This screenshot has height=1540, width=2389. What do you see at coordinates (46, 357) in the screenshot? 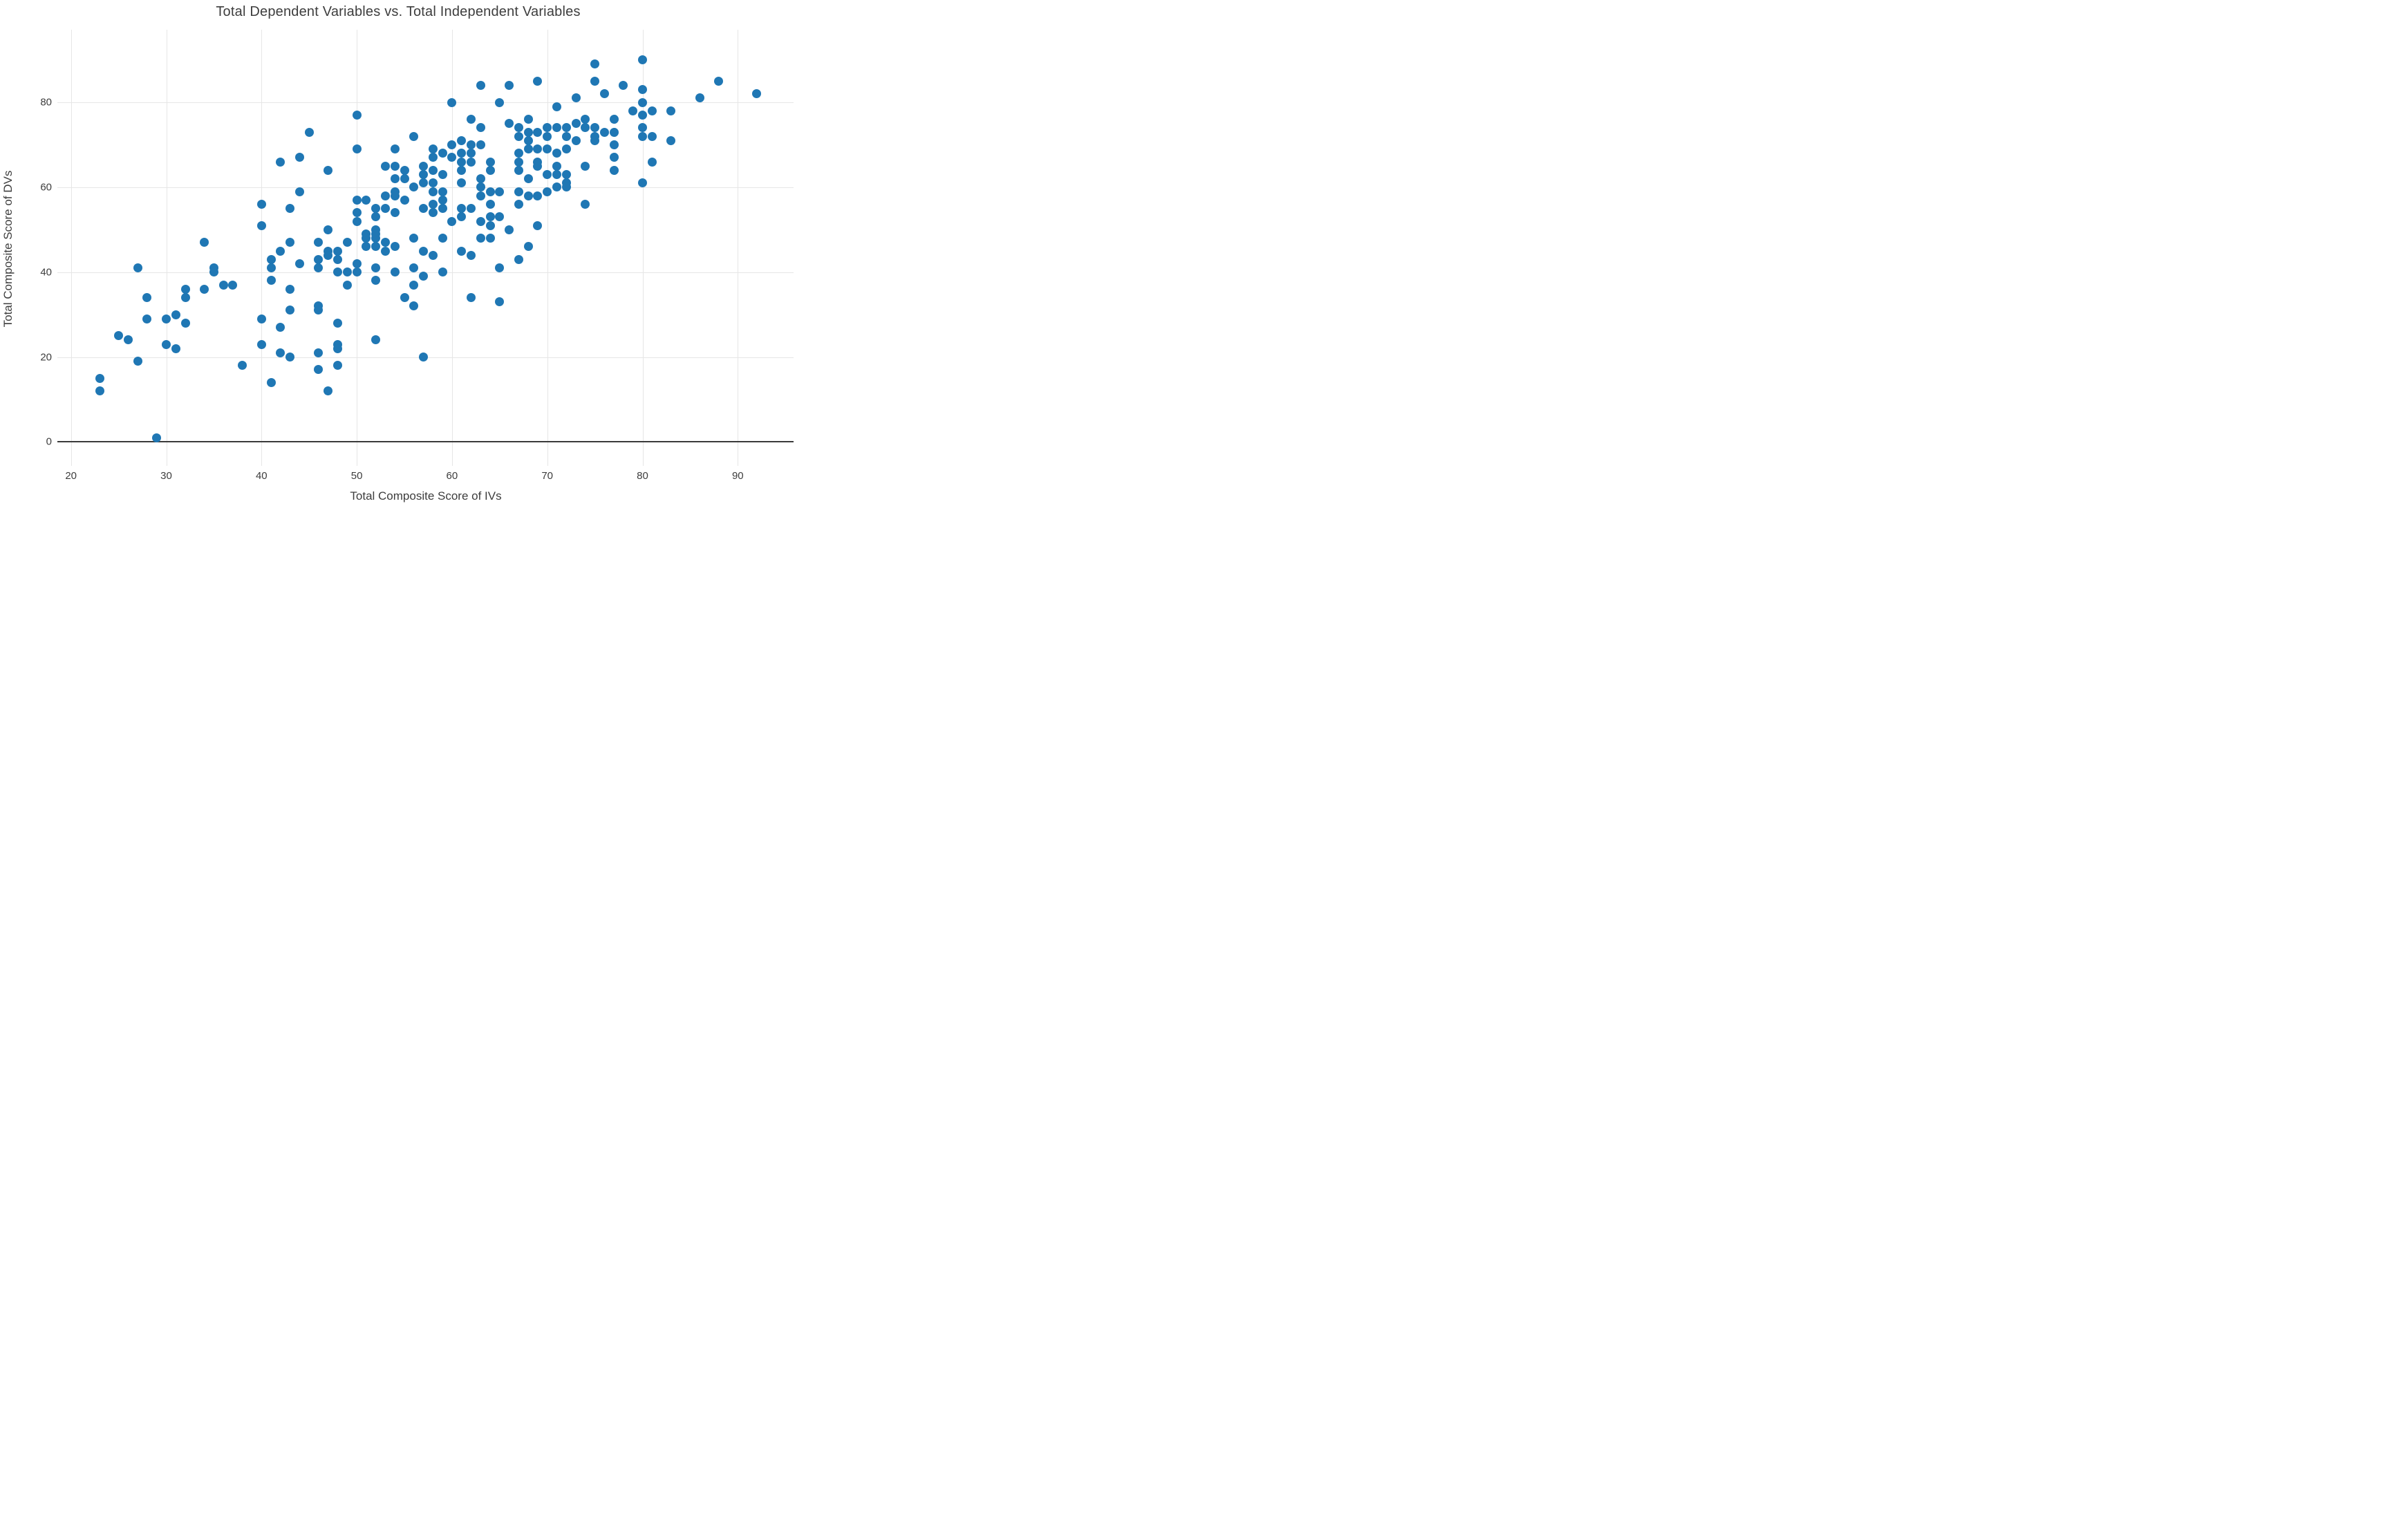
I see `y-tick-label: 20` at bounding box center [46, 357].